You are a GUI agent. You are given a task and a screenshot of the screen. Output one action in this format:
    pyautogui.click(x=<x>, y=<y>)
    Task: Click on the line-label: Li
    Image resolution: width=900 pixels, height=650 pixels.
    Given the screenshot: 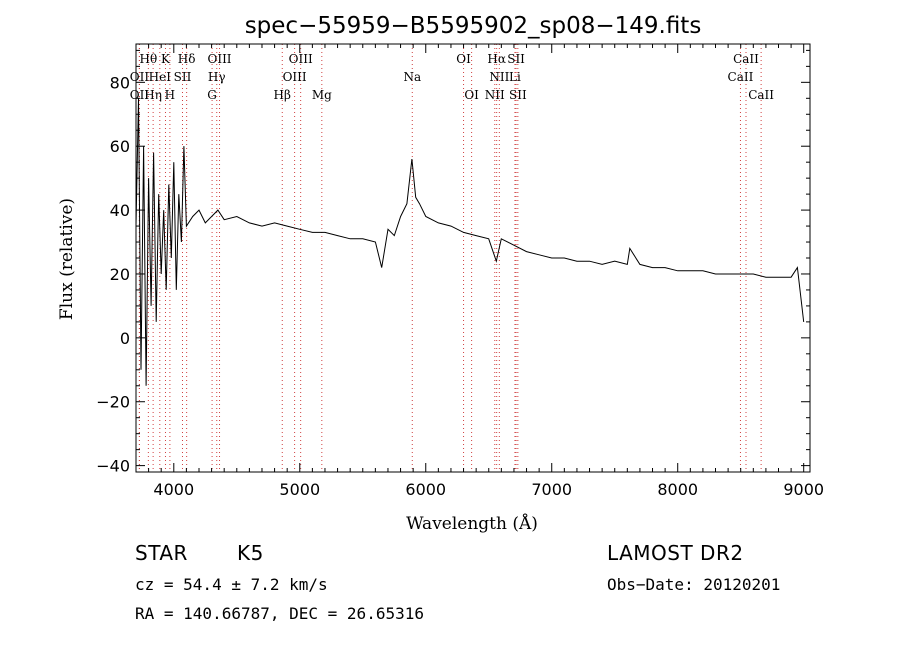 What is the action you would take?
    pyautogui.click(x=515, y=77)
    